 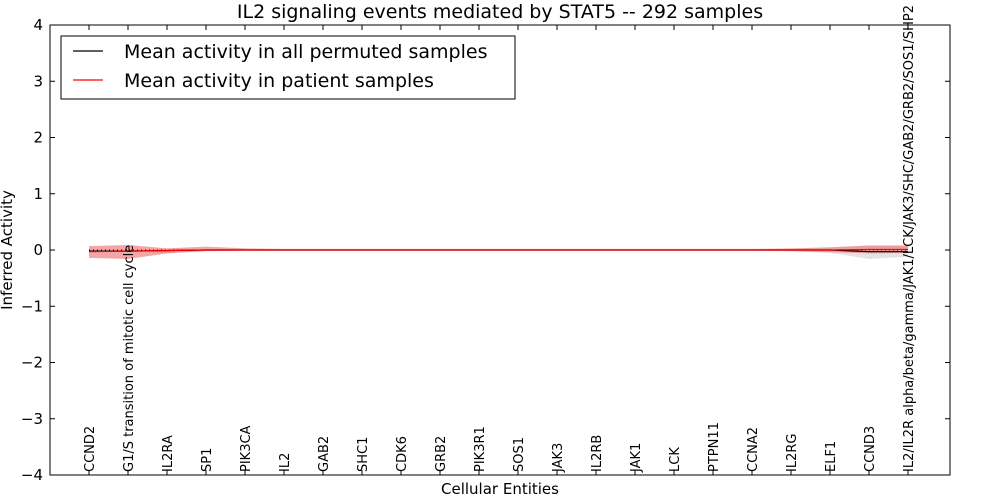 I want to click on x-category-label: IL2, so click(x=285, y=462).